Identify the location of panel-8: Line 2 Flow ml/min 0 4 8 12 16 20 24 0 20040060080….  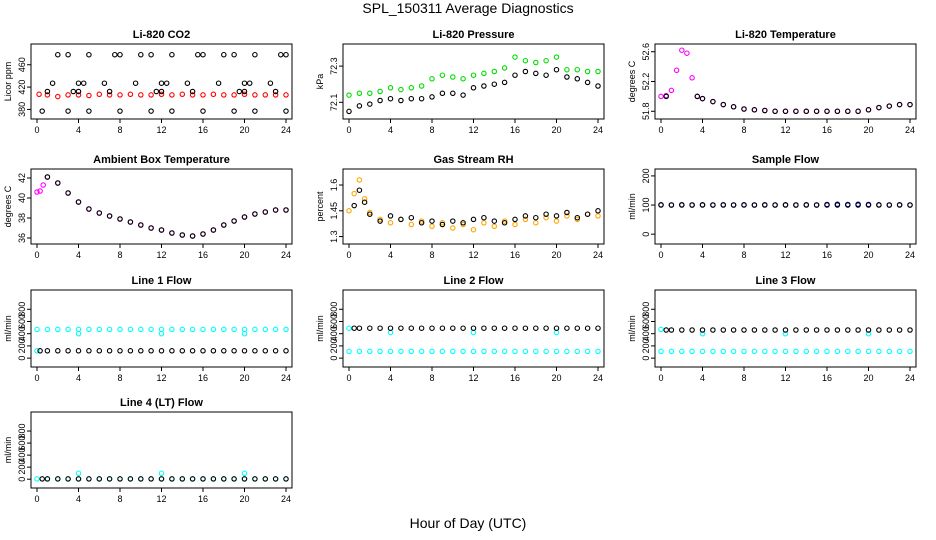
(460, 329).